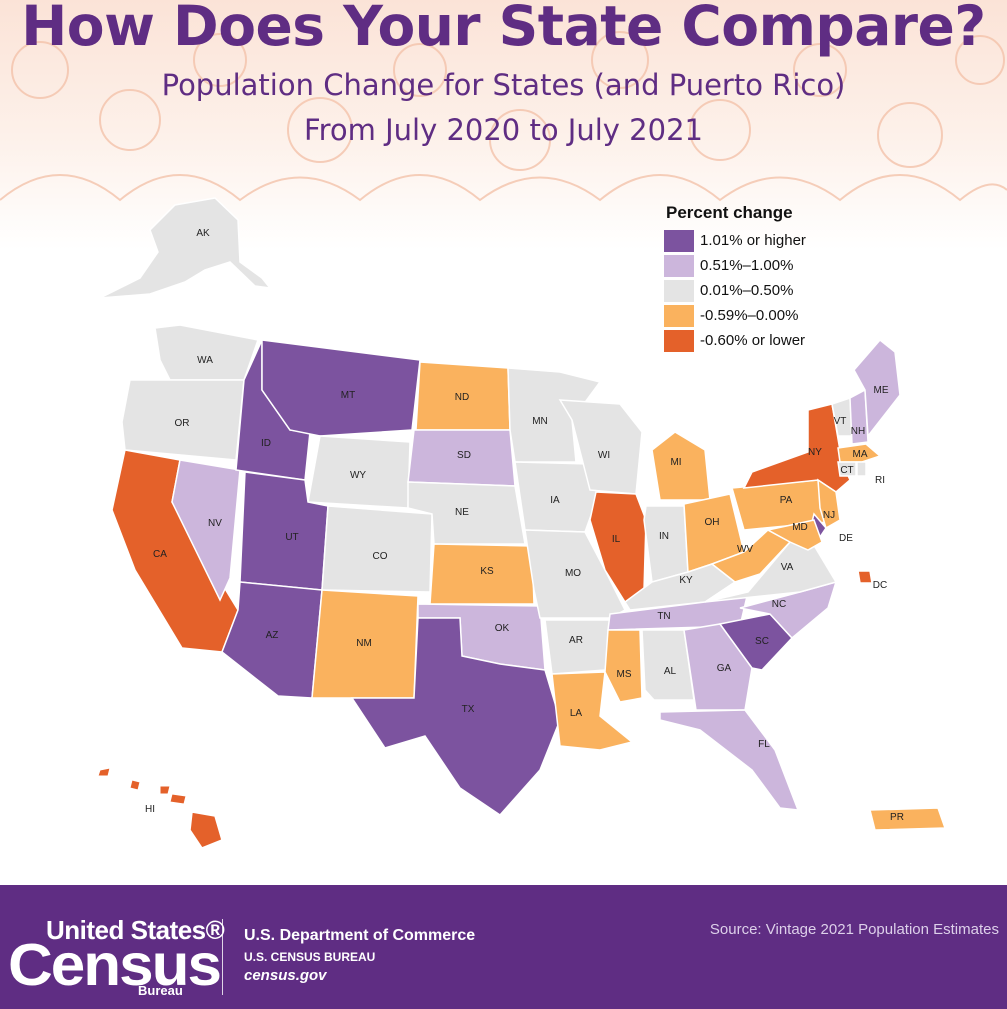 This screenshot has width=1007, height=1009. What do you see at coordinates (206, 530) in the screenshot?
I see `state-nv` at bounding box center [206, 530].